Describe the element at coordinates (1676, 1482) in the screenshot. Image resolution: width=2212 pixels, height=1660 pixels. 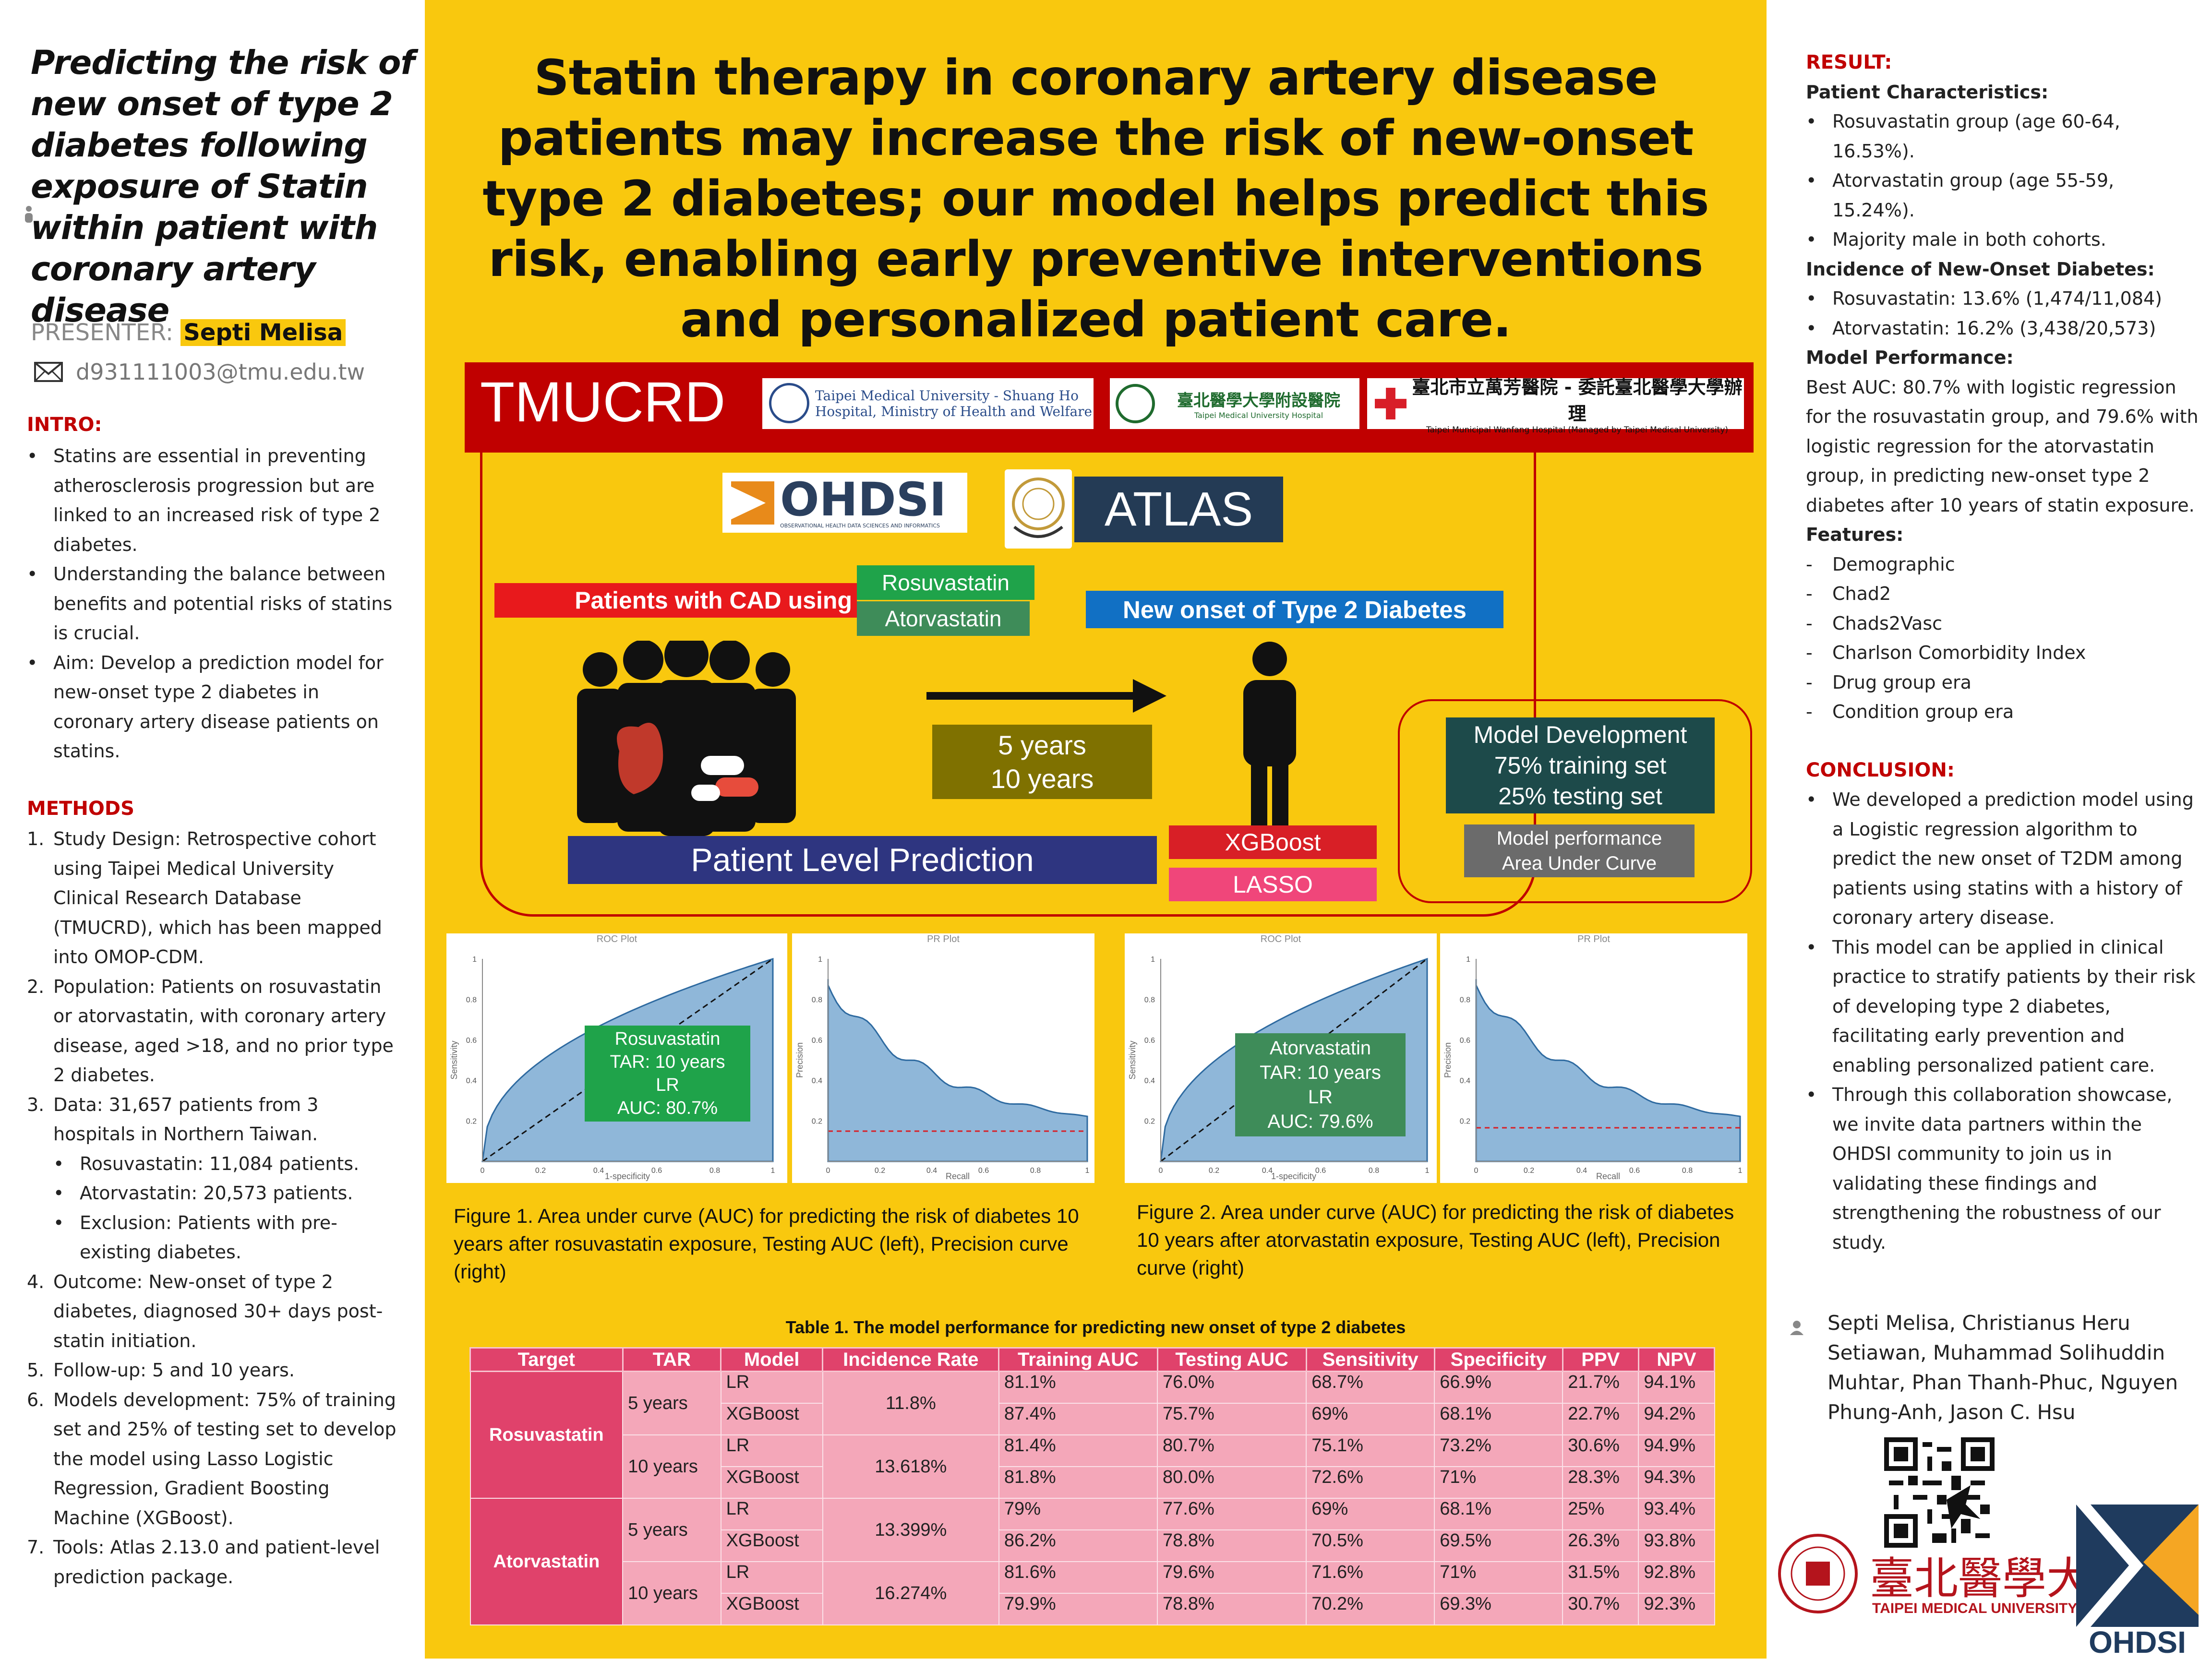
I see `metric-cell: 94.3%` at that location.